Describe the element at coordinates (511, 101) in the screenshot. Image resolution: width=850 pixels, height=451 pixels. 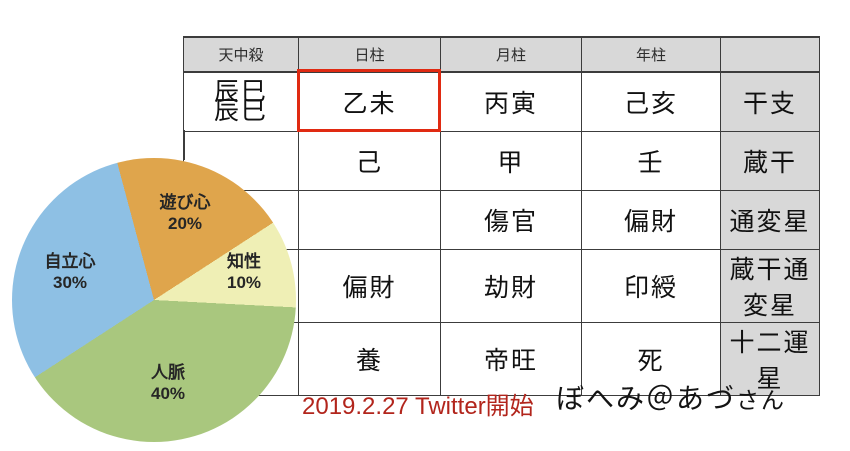
I see `cell-month-kanshi: 丙寅` at that location.